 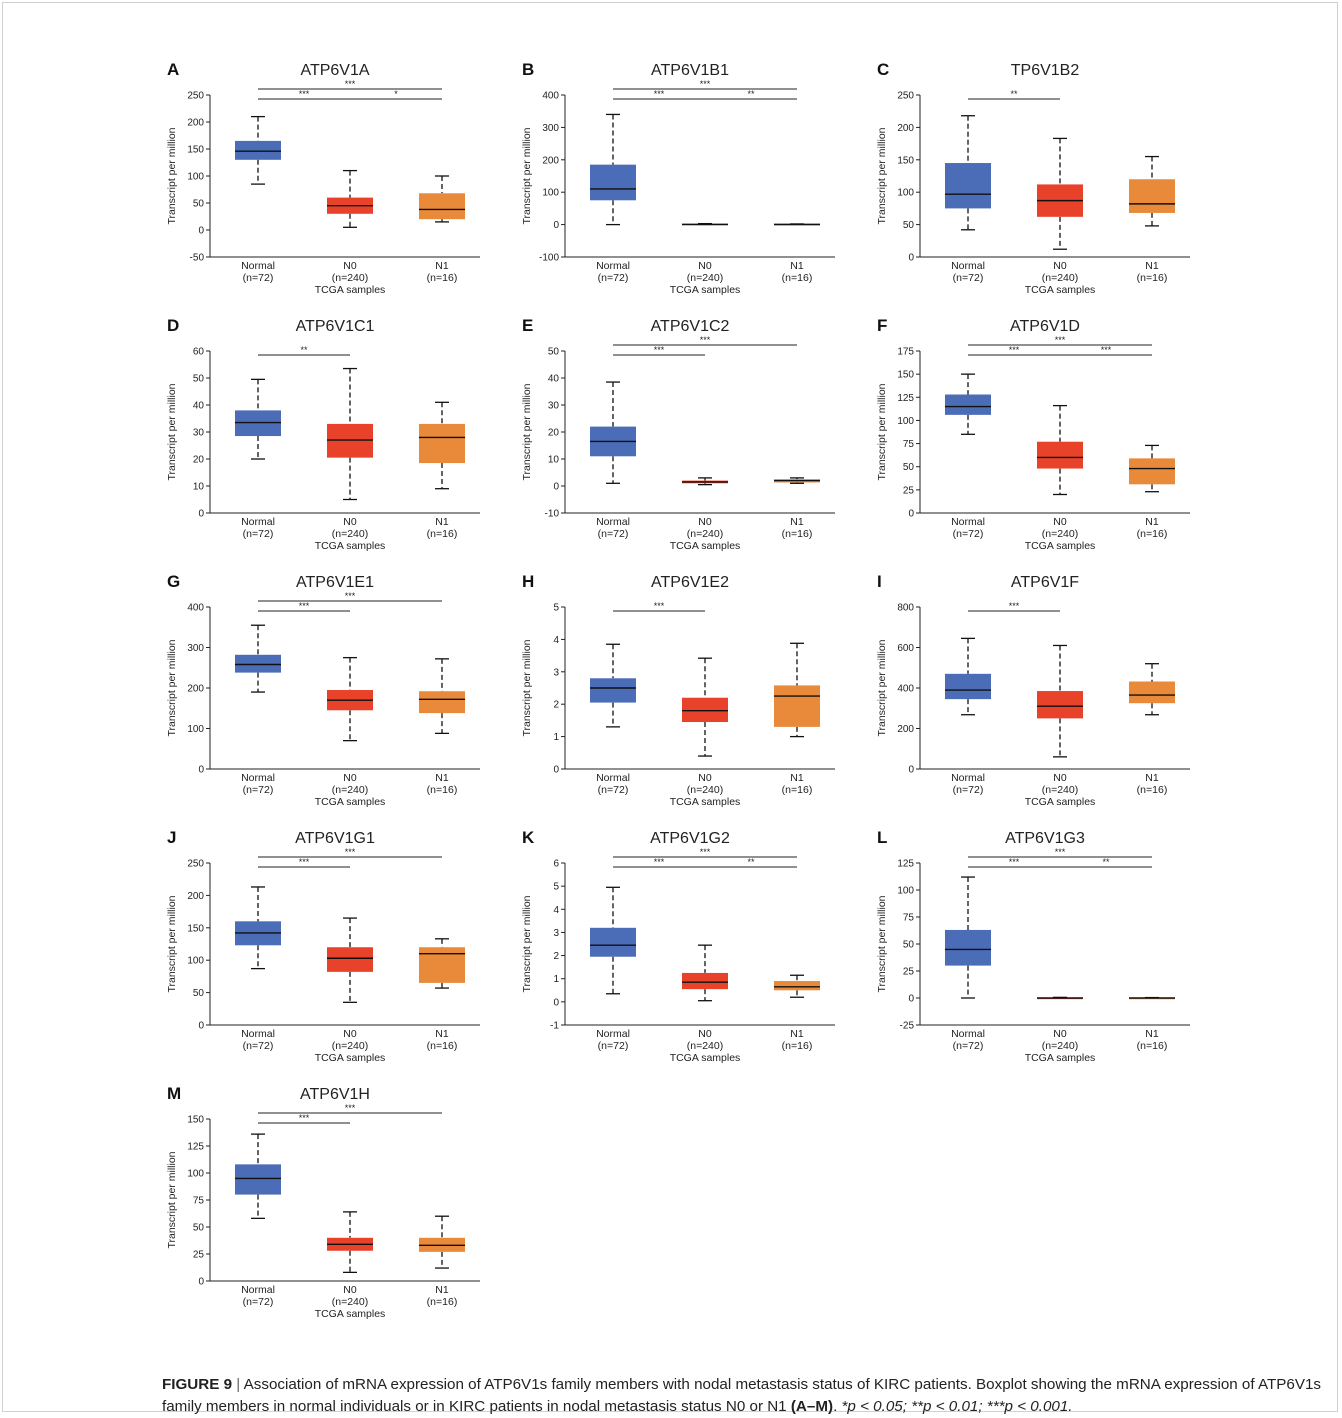 I want to click on panel-title: ATP6V1G2, so click(x=690, y=838).